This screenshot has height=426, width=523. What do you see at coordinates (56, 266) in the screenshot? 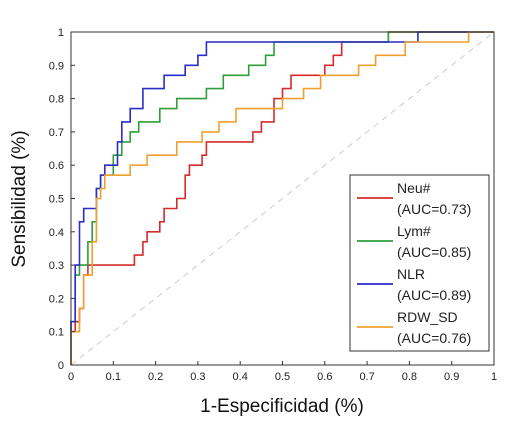
I see `y-tick-label: 0.3` at bounding box center [56, 266].